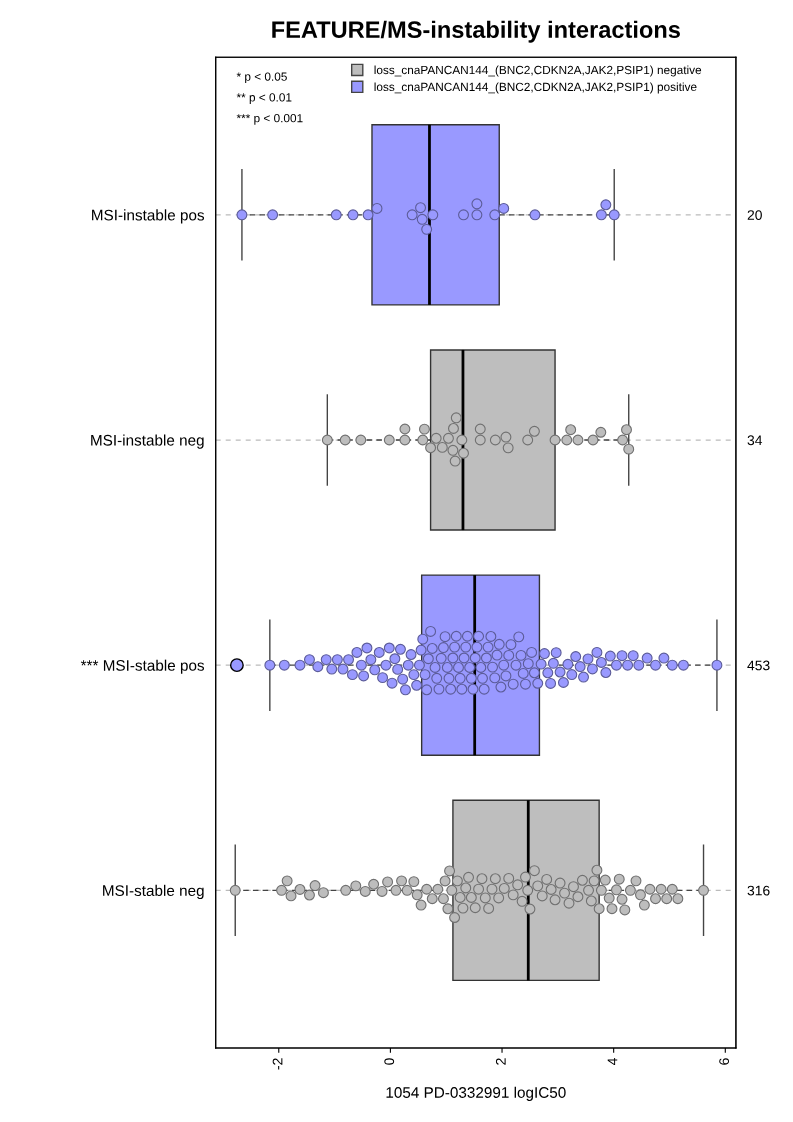  Describe the element at coordinates (476, 1093) in the screenshot. I see `x-axis-title: 1054 PD-0332991 logIC50` at that location.